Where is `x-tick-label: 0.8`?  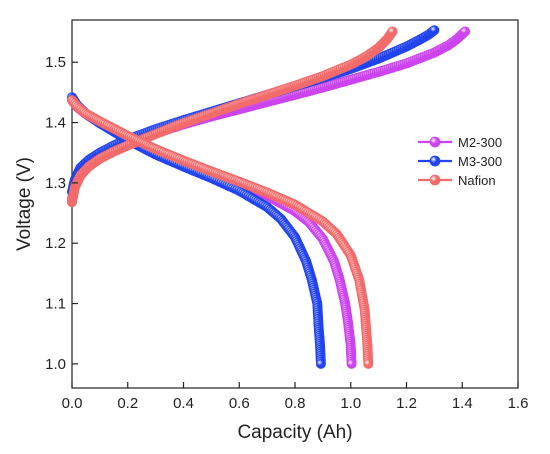 x-tick-label: 0.8 is located at coordinates (295, 403).